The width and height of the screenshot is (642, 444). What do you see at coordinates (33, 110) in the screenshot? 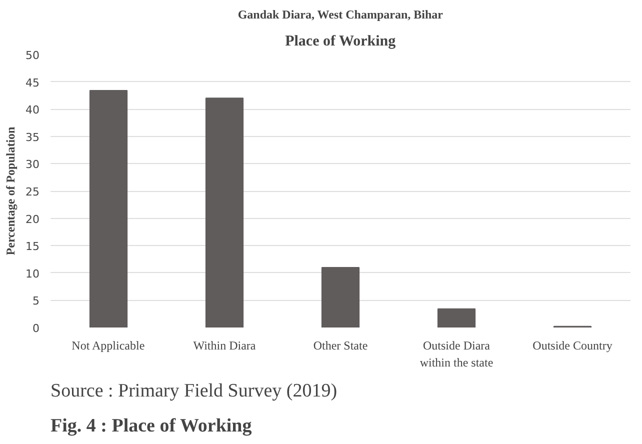
I see `y-tick-label: 40` at bounding box center [33, 110].